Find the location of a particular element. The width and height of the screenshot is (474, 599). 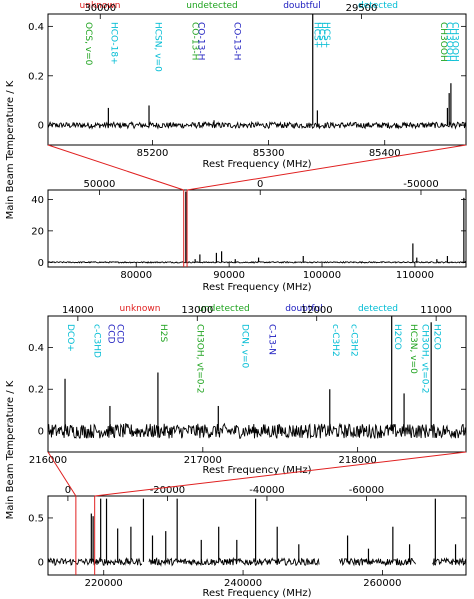

y-tick-label: 20 is located at coordinates (37, 231).